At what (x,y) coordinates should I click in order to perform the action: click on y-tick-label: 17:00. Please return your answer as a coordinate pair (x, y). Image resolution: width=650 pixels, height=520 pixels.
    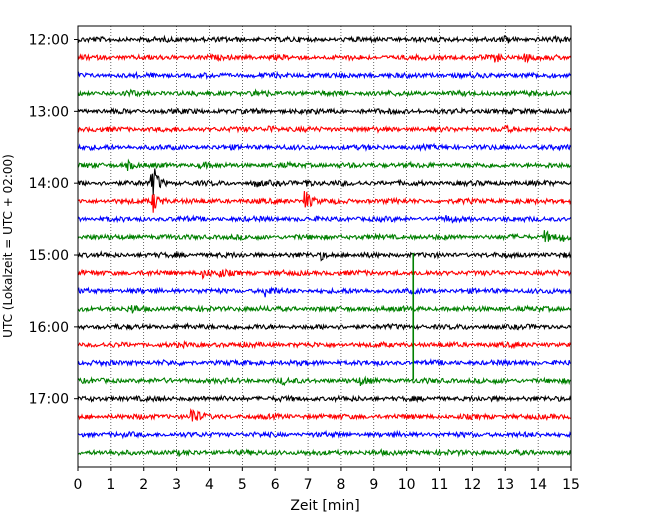
    Looking at the image, I should click on (49, 400).